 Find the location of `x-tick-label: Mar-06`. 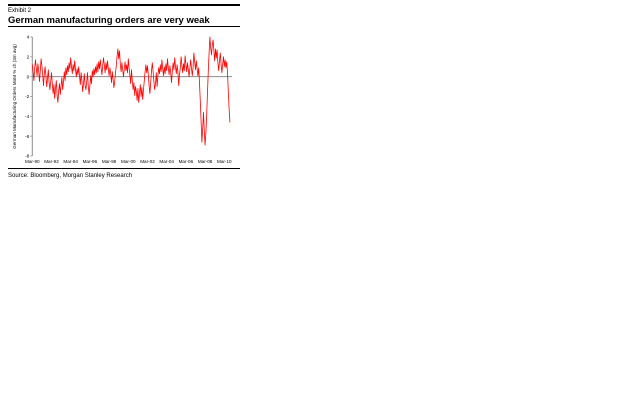

x-tick-label: Mar-06 is located at coordinates (186, 161).